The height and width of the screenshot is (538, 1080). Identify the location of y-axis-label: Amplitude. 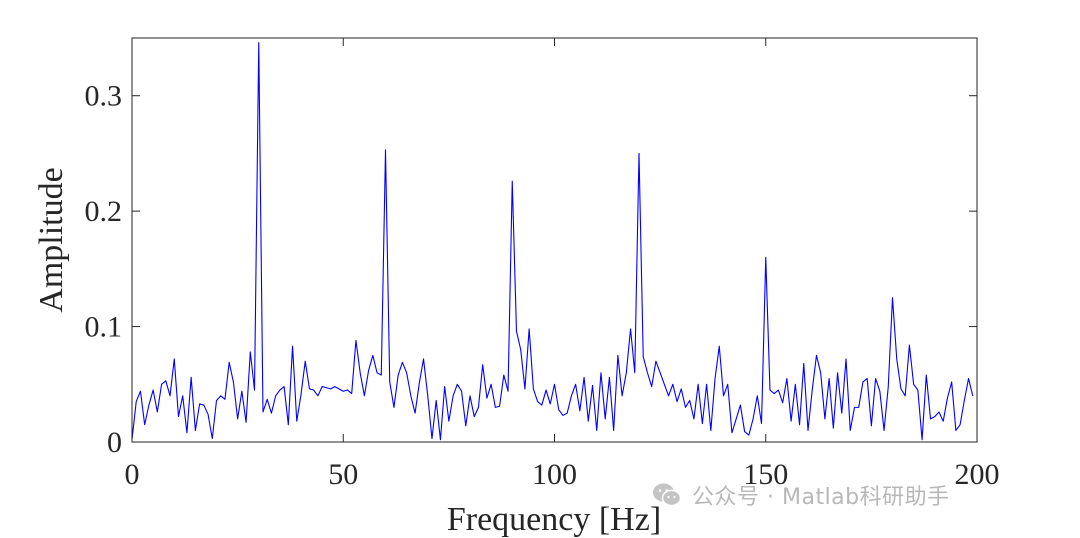
(51, 239).